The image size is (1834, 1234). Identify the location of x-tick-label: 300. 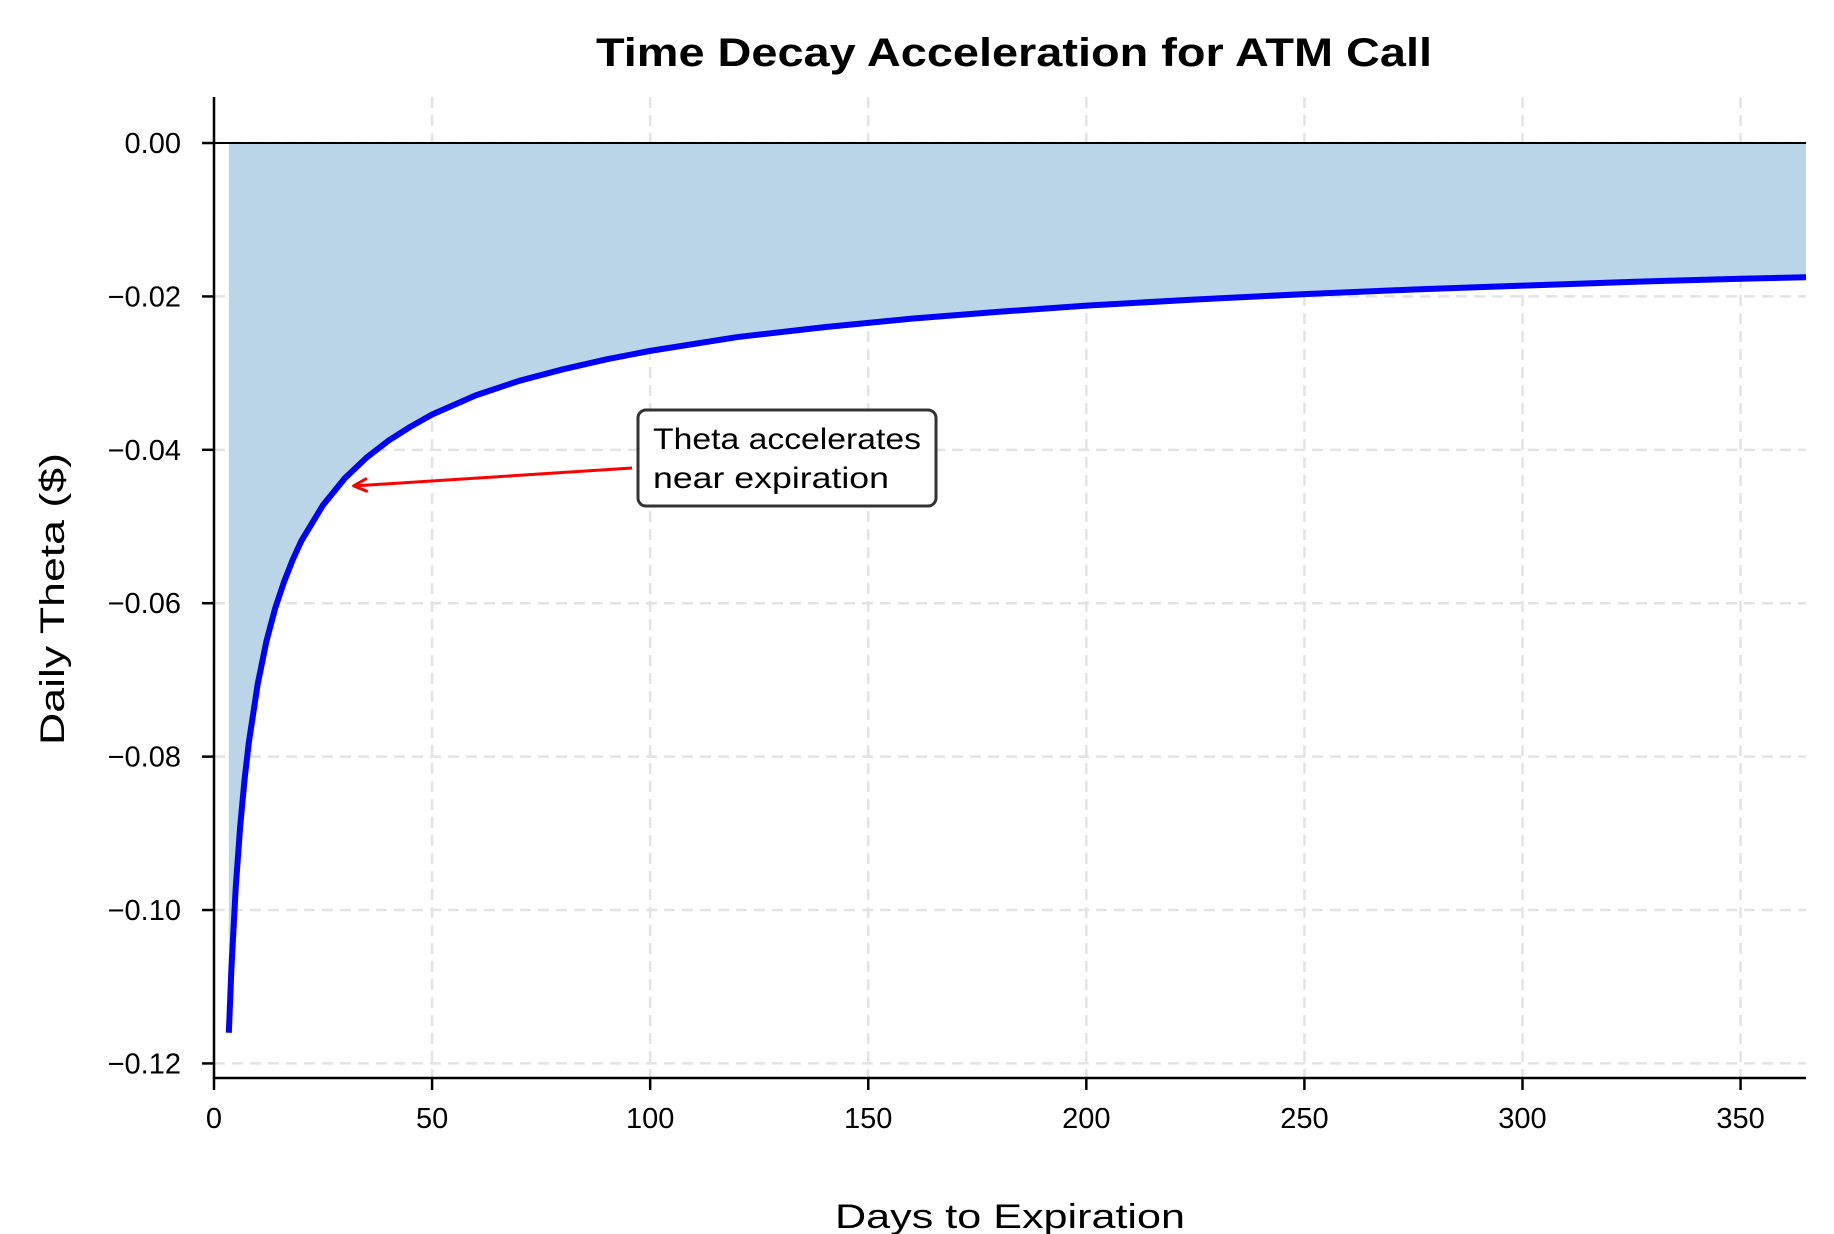
(1522, 1119).